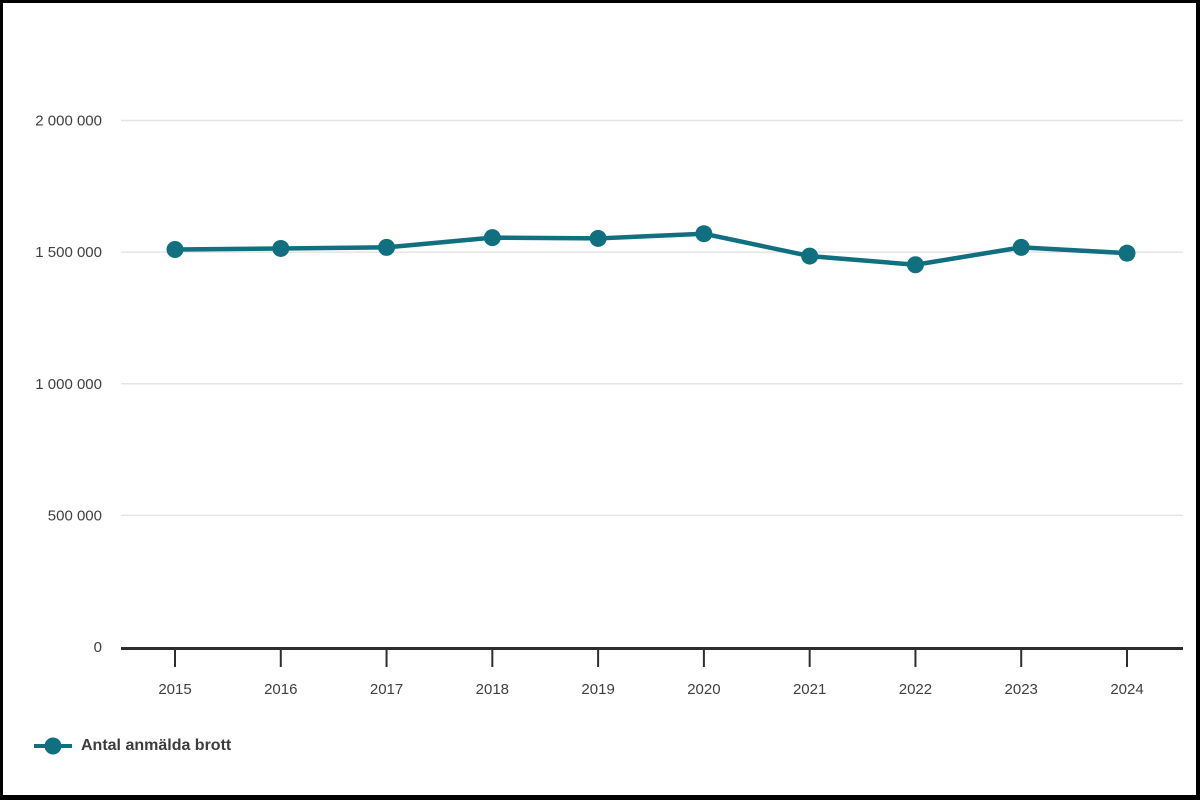  What do you see at coordinates (175, 249) in the screenshot?
I see `data-point-2015` at bounding box center [175, 249].